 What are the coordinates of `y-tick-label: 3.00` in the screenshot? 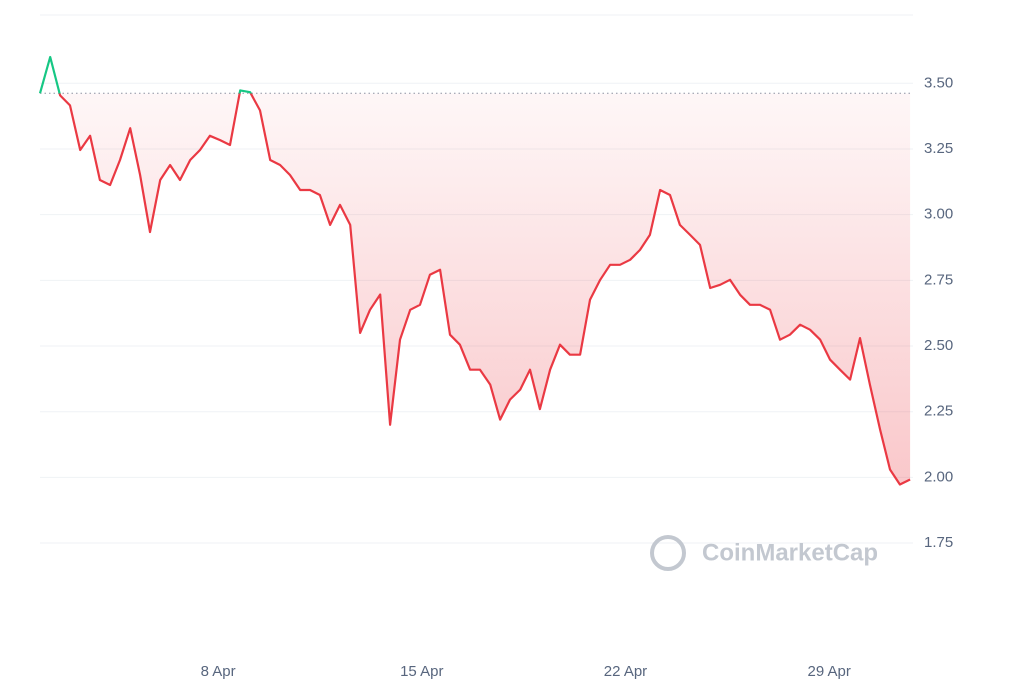 It's located at (938, 214).